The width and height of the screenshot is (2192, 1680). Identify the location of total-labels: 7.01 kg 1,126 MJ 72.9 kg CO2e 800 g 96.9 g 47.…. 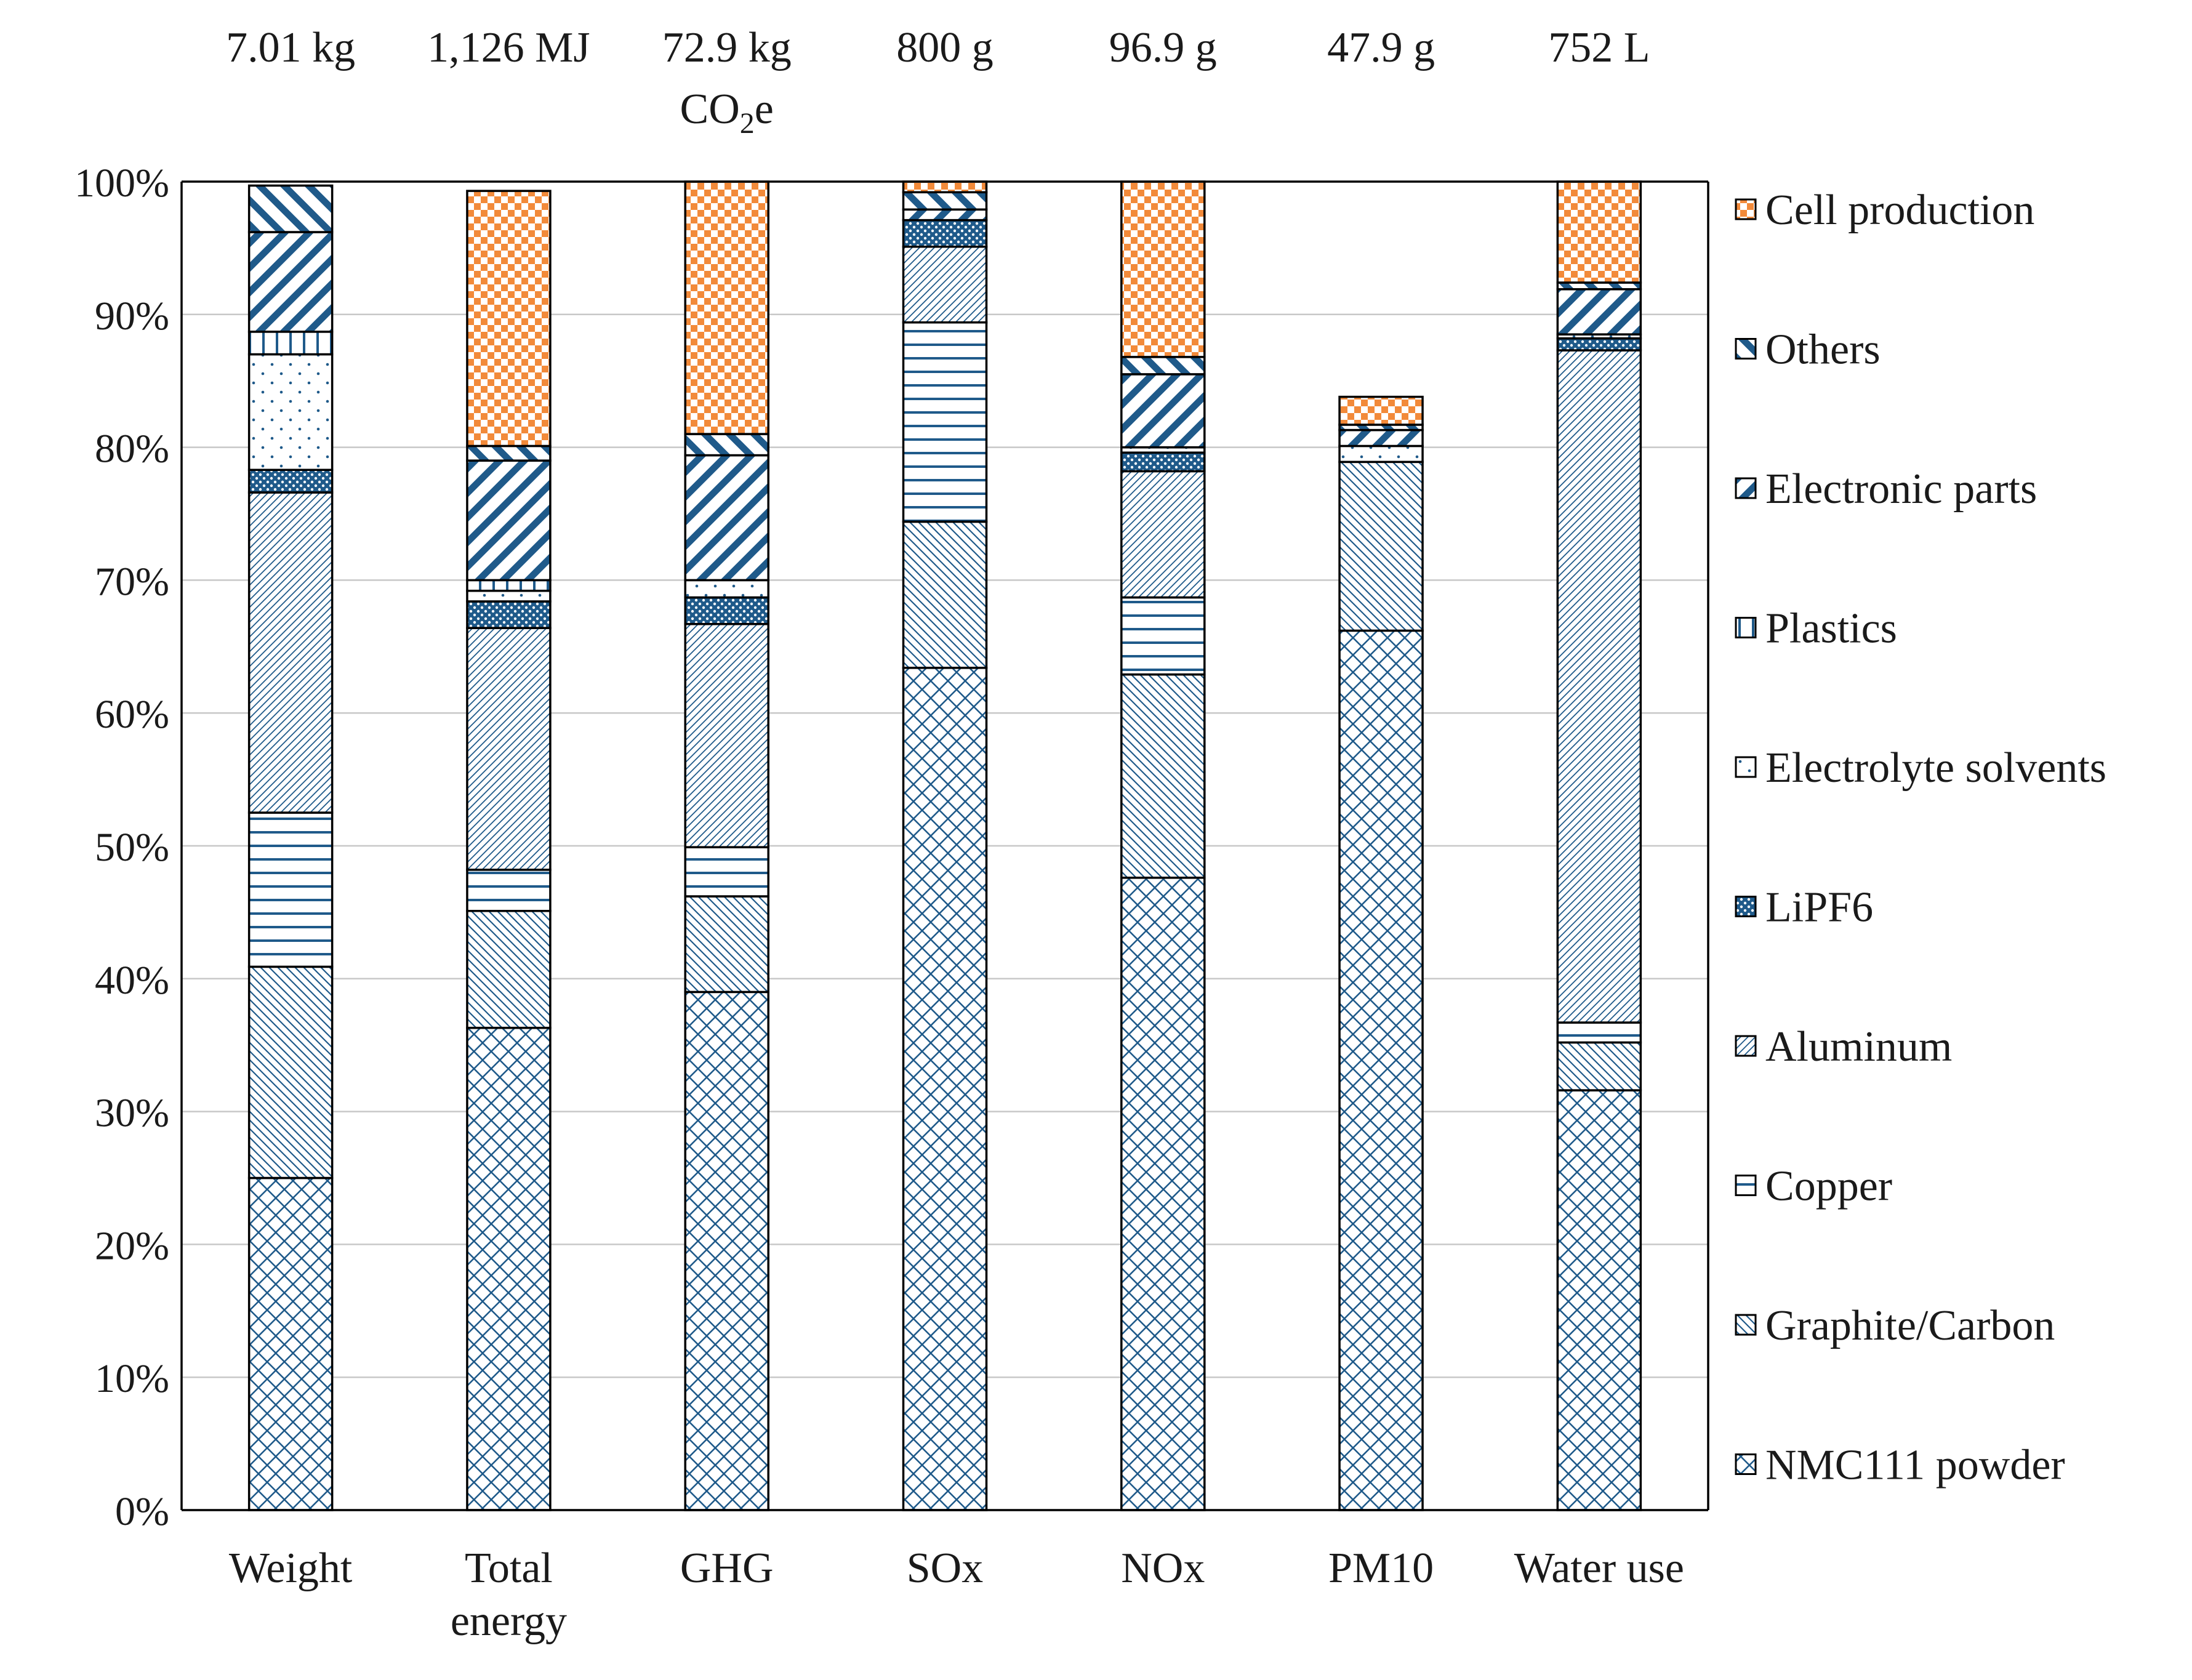
(938, 82).